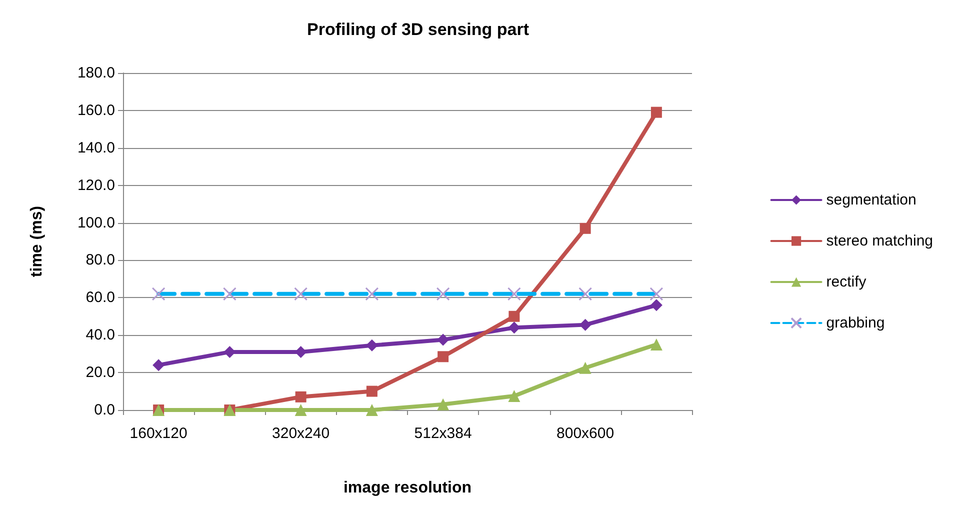  I want to click on y-tick-label: 80.0, so click(100, 260).